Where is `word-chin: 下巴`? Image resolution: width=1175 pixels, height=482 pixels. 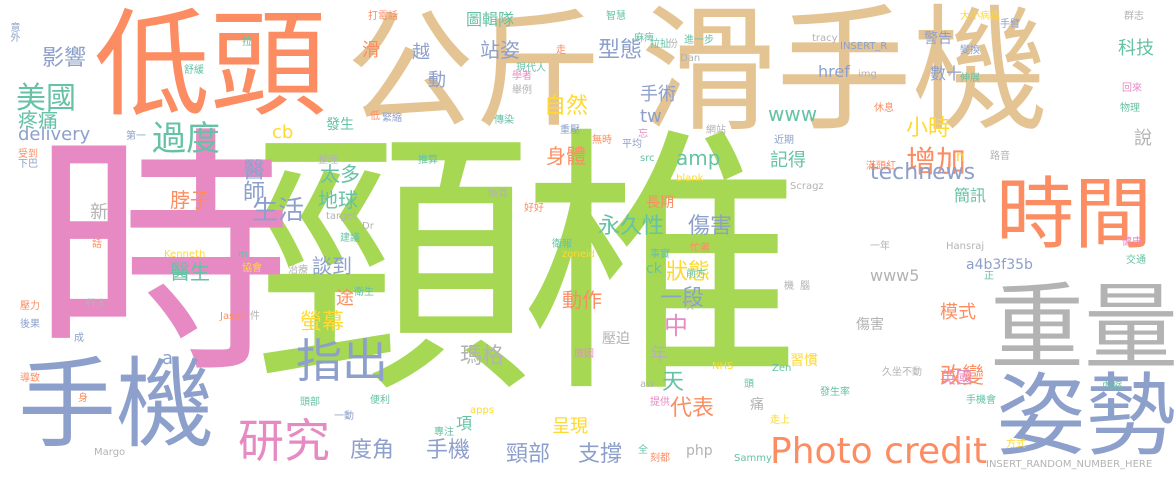
word-chin: 下巴 is located at coordinates (28, 164).